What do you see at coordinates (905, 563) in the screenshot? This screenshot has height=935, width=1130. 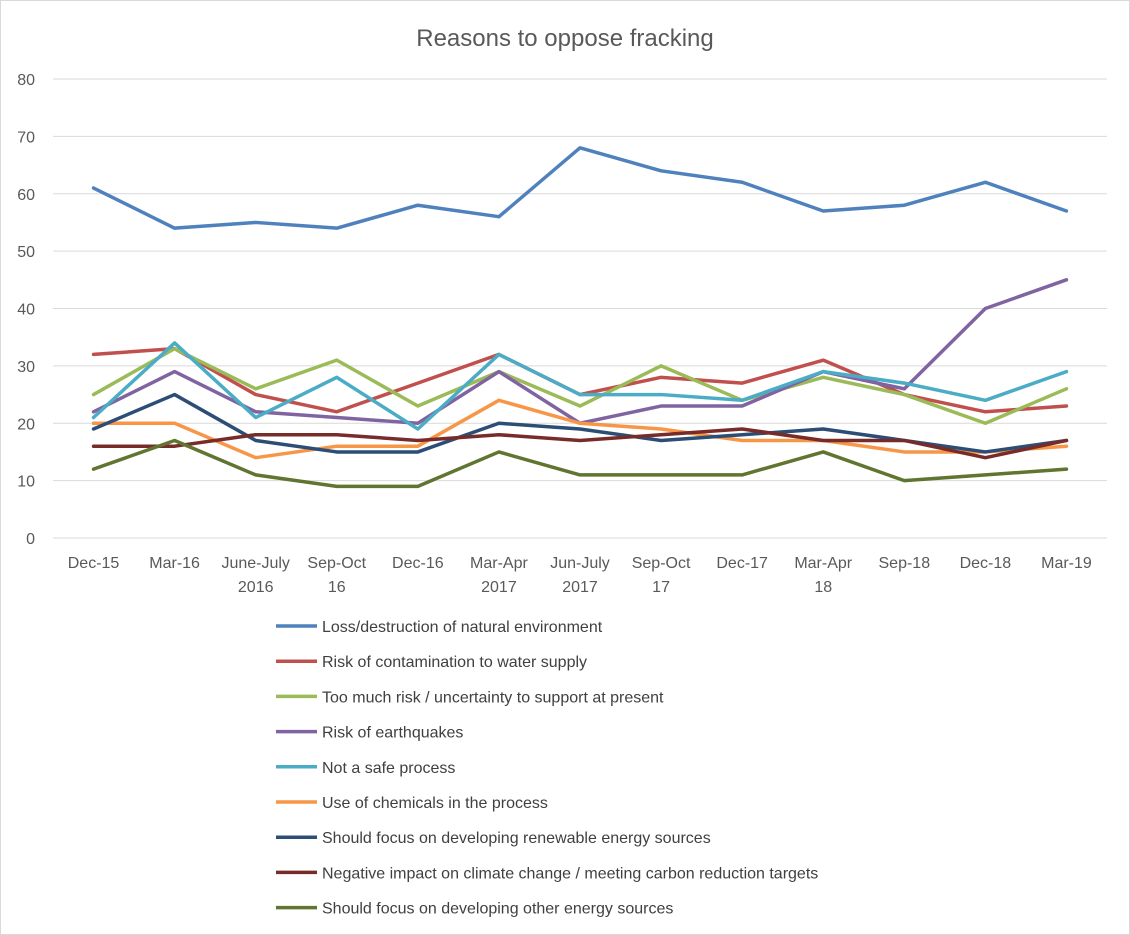 I see `x-tick-label: Sep-18` at bounding box center [905, 563].